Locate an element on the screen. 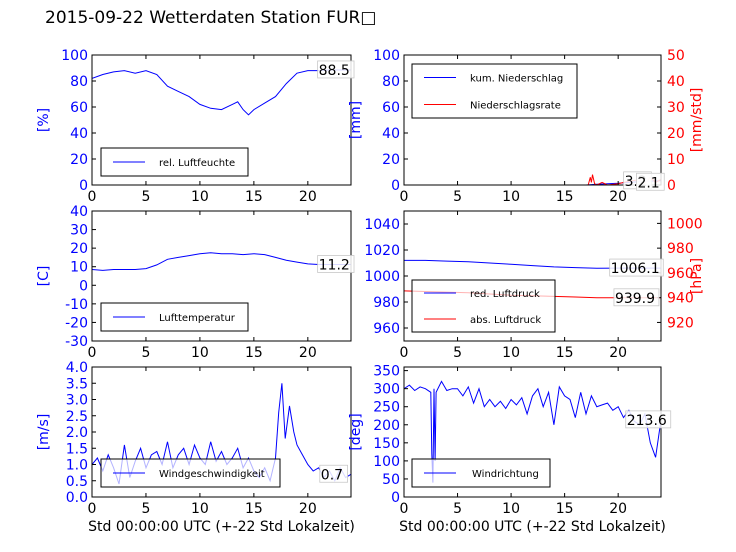  legend-precip: kum. Niederschlag Niederschlagsrate is located at coordinates (494, 91).